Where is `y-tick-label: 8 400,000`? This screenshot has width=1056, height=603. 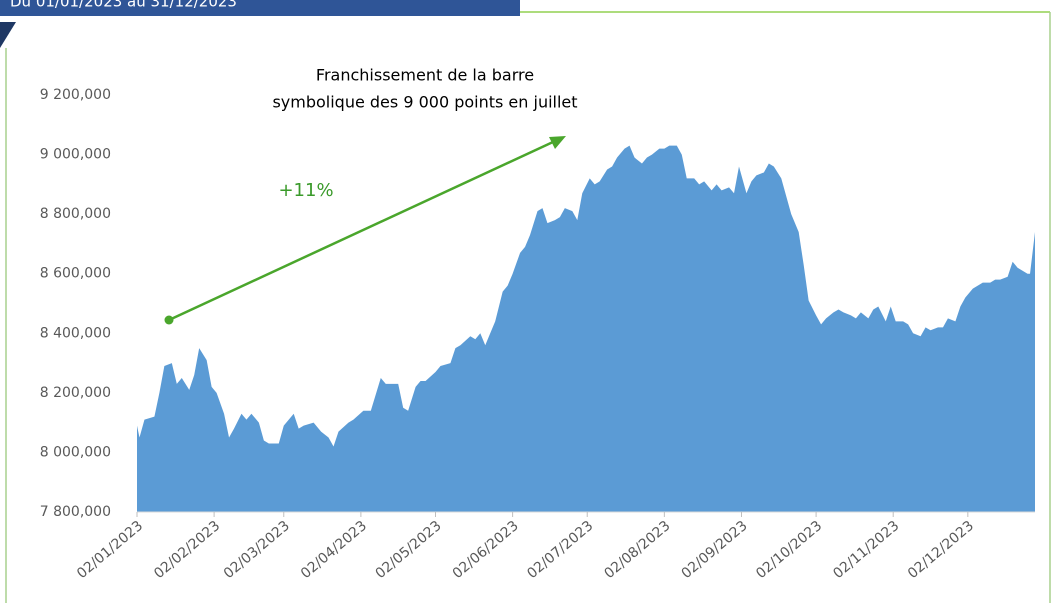
y-tick-label: 8 400,000 is located at coordinates (75, 333).